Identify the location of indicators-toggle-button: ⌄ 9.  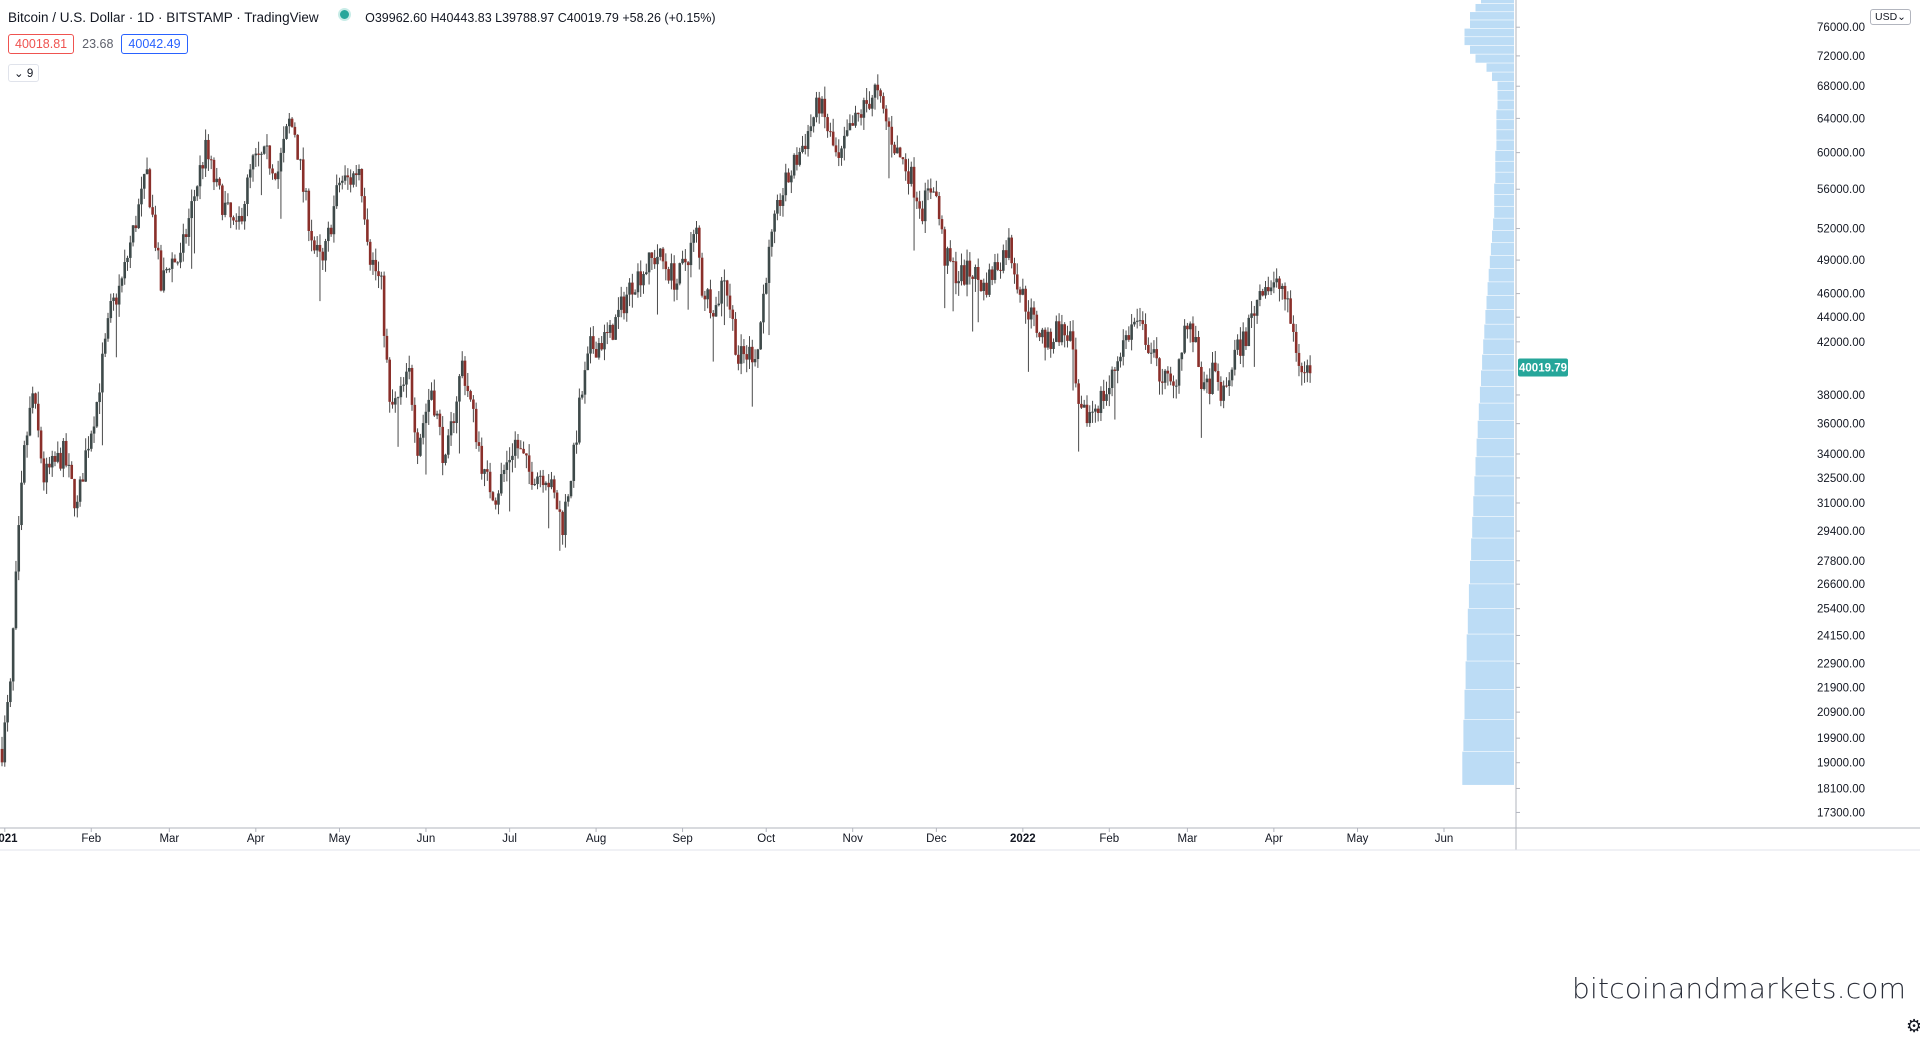
(24, 73).